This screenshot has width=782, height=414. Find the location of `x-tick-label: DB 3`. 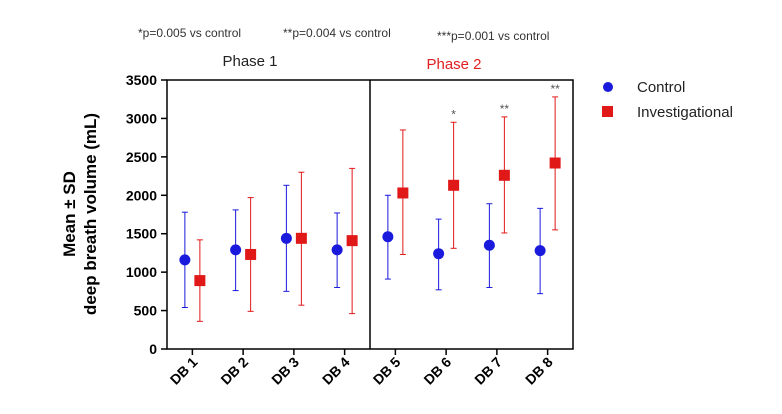

x-tick-label: DB 3 is located at coordinates (285, 371).